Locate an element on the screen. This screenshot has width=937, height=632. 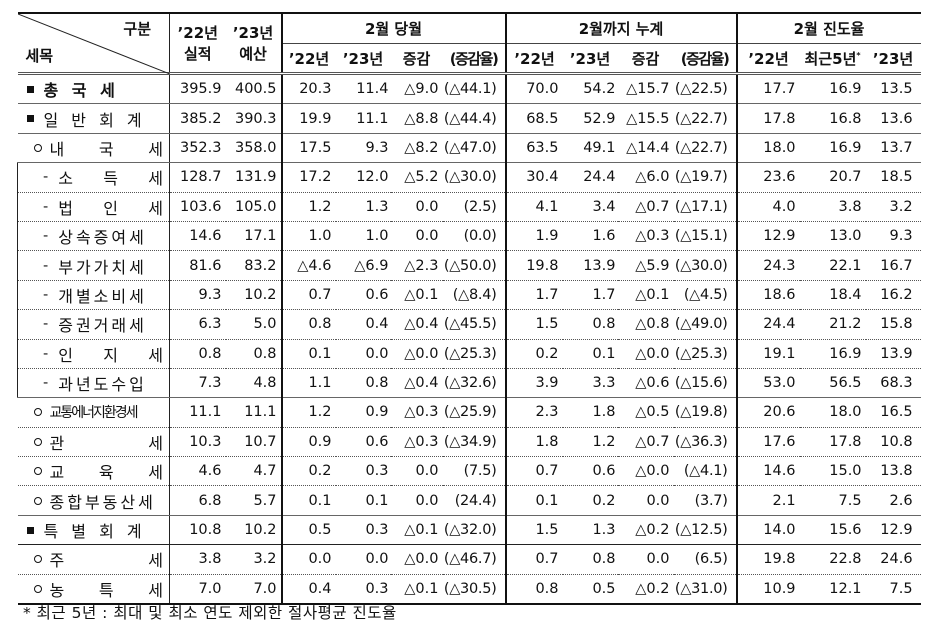
table-cell: 49.1 is located at coordinates (590, 148).